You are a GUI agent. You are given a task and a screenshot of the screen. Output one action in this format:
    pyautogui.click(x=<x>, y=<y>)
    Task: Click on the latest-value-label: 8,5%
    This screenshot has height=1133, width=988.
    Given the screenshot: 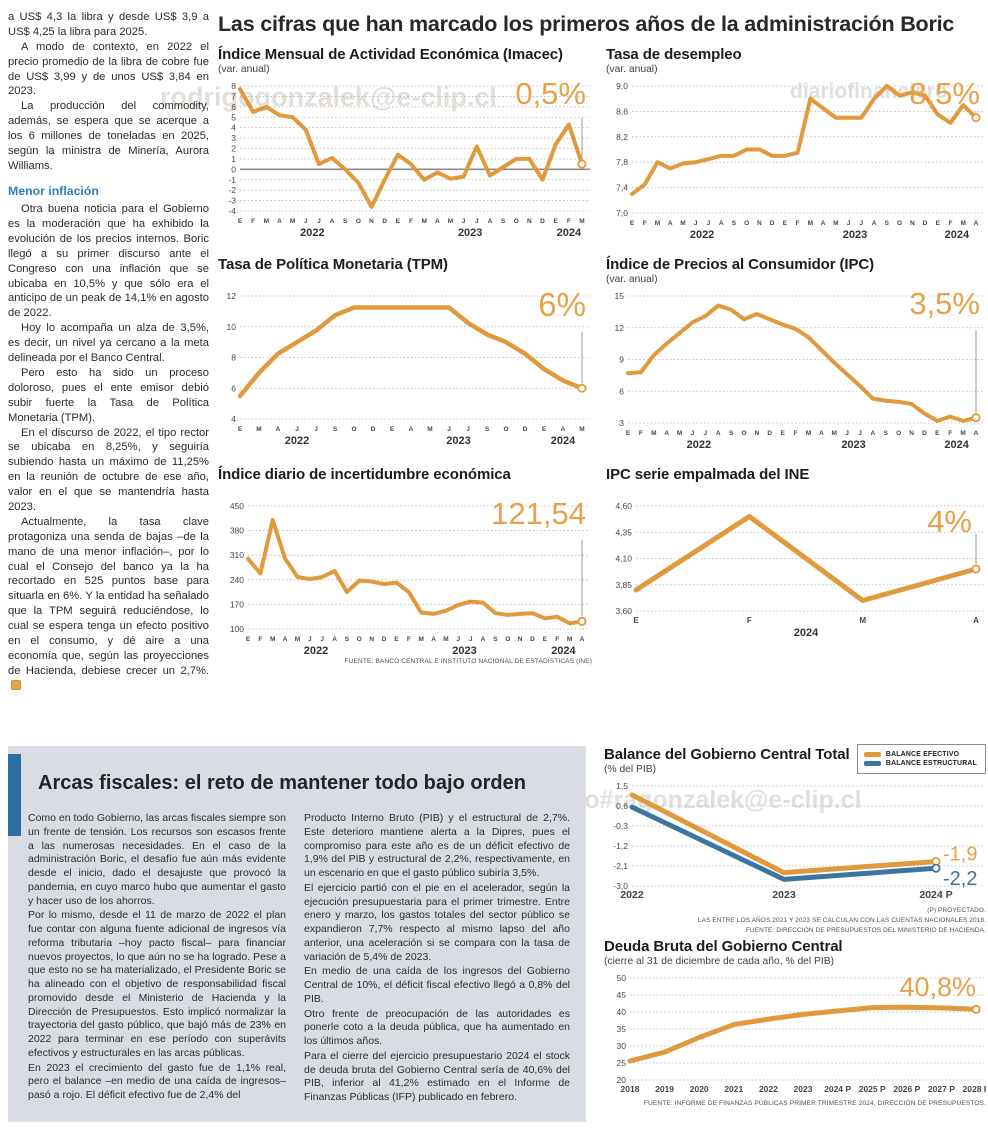 What is the action you would take?
    pyautogui.click(x=944, y=93)
    